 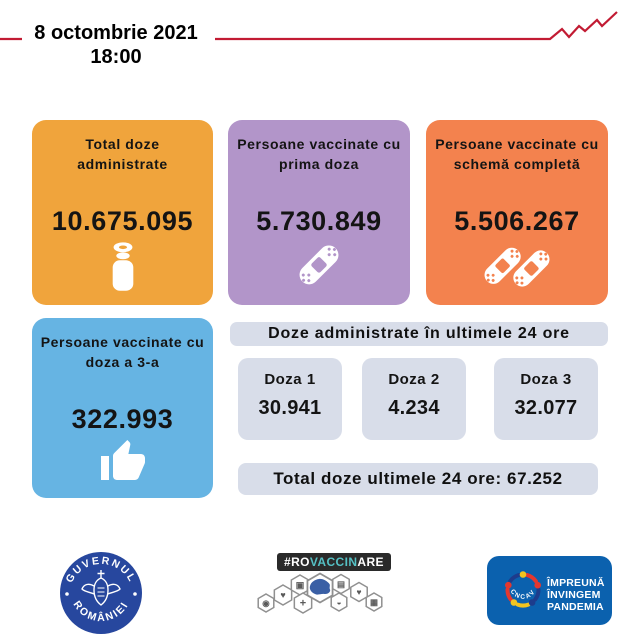 I want to click on card-title: Persoane vaccinate cu schemă completă, so click(x=517, y=154).